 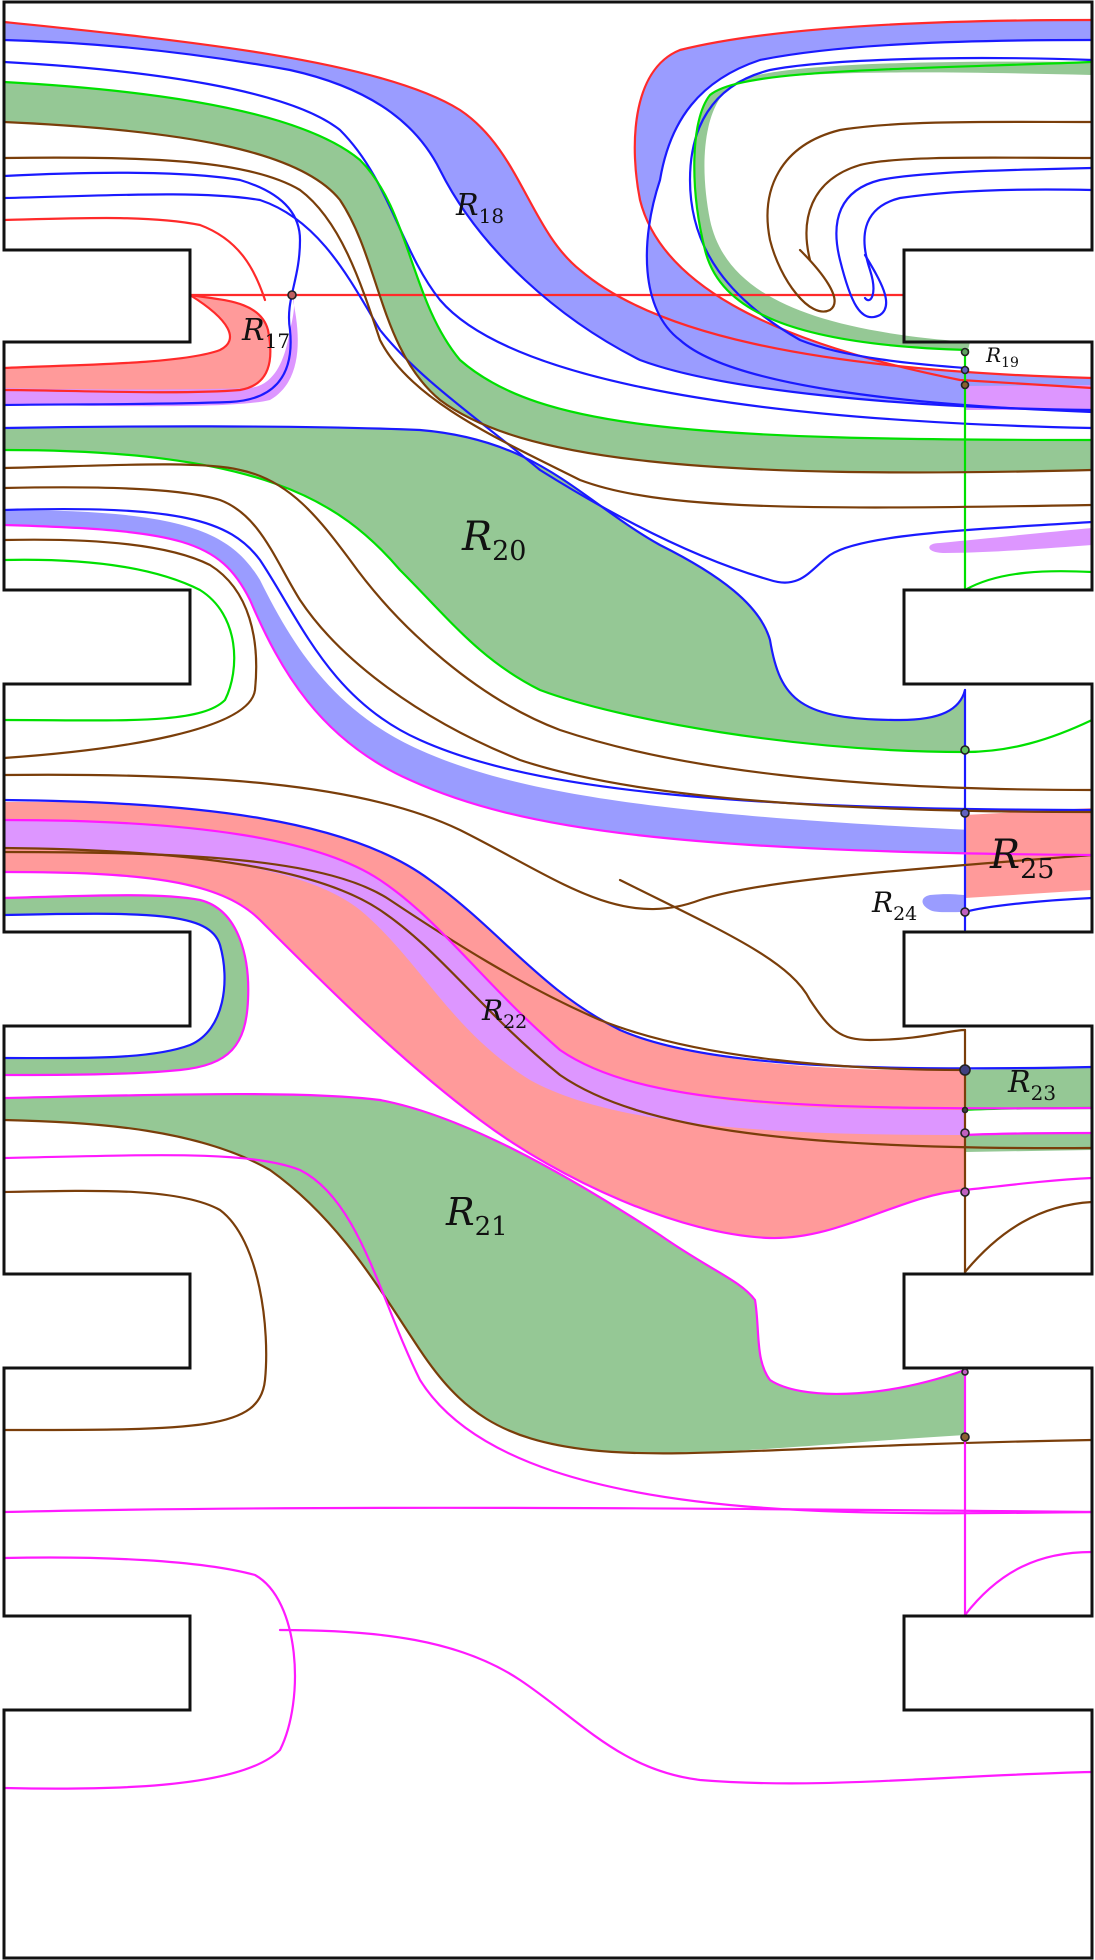 What do you see at coordinates (116, 331) in the screenshot?
I see `red-curve-r17-inner` at bounding box center [116, 331].